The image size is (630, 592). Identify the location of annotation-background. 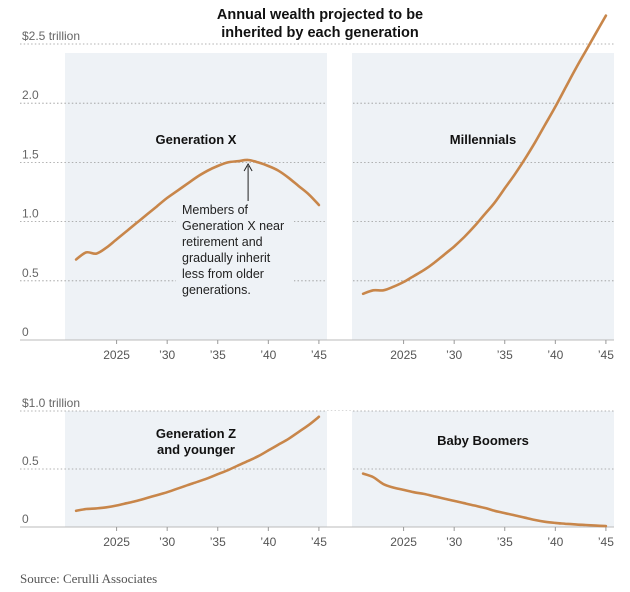
(235, 249).